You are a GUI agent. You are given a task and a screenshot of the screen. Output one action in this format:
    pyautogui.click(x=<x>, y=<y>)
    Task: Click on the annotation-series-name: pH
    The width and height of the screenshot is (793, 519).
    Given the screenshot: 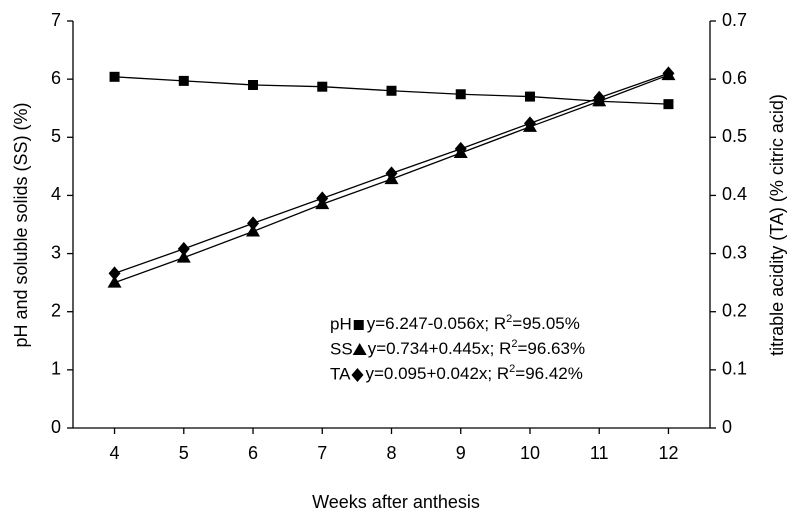 What is the action you would take?
    pyautogui.click(x=341, y=323)
    